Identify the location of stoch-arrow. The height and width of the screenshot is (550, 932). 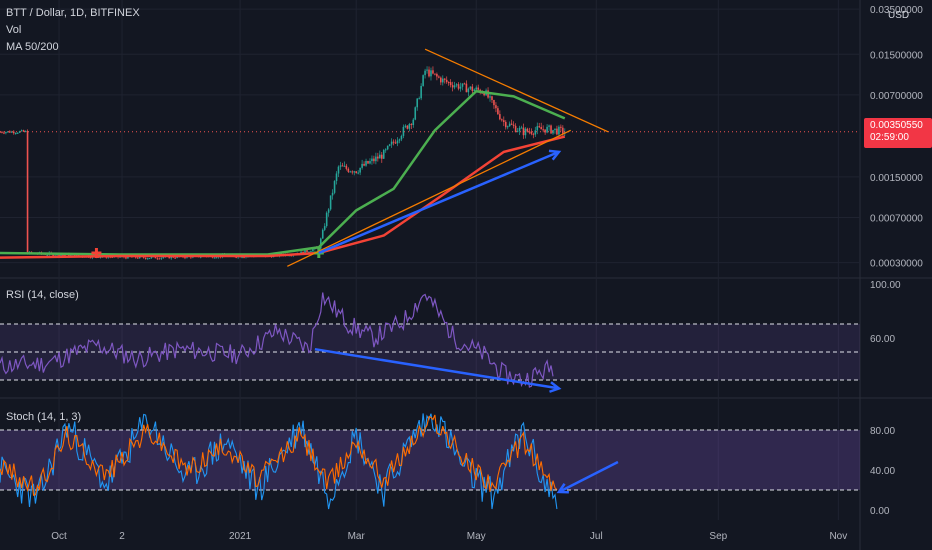
(588, 477).